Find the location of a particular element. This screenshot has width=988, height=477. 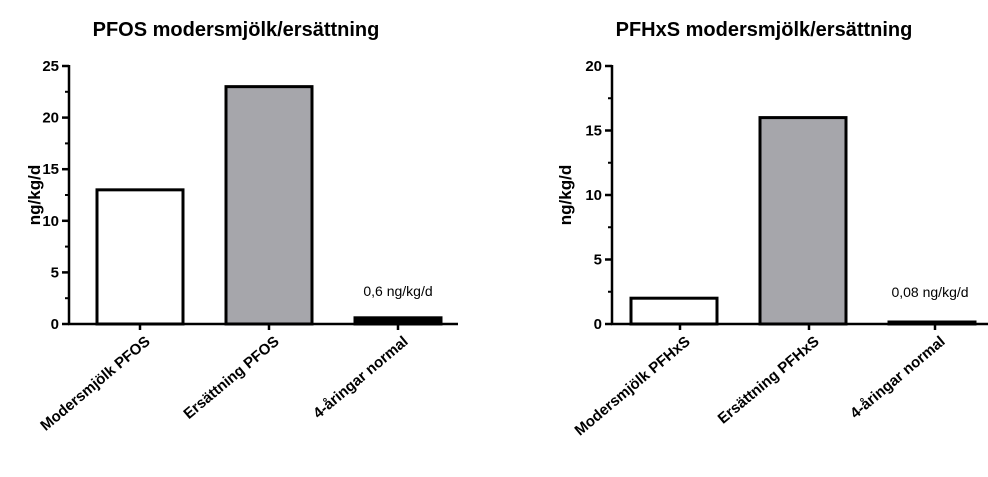

x-tick-label: Modersmjölk PFOS is located at coordinates (95, 383).